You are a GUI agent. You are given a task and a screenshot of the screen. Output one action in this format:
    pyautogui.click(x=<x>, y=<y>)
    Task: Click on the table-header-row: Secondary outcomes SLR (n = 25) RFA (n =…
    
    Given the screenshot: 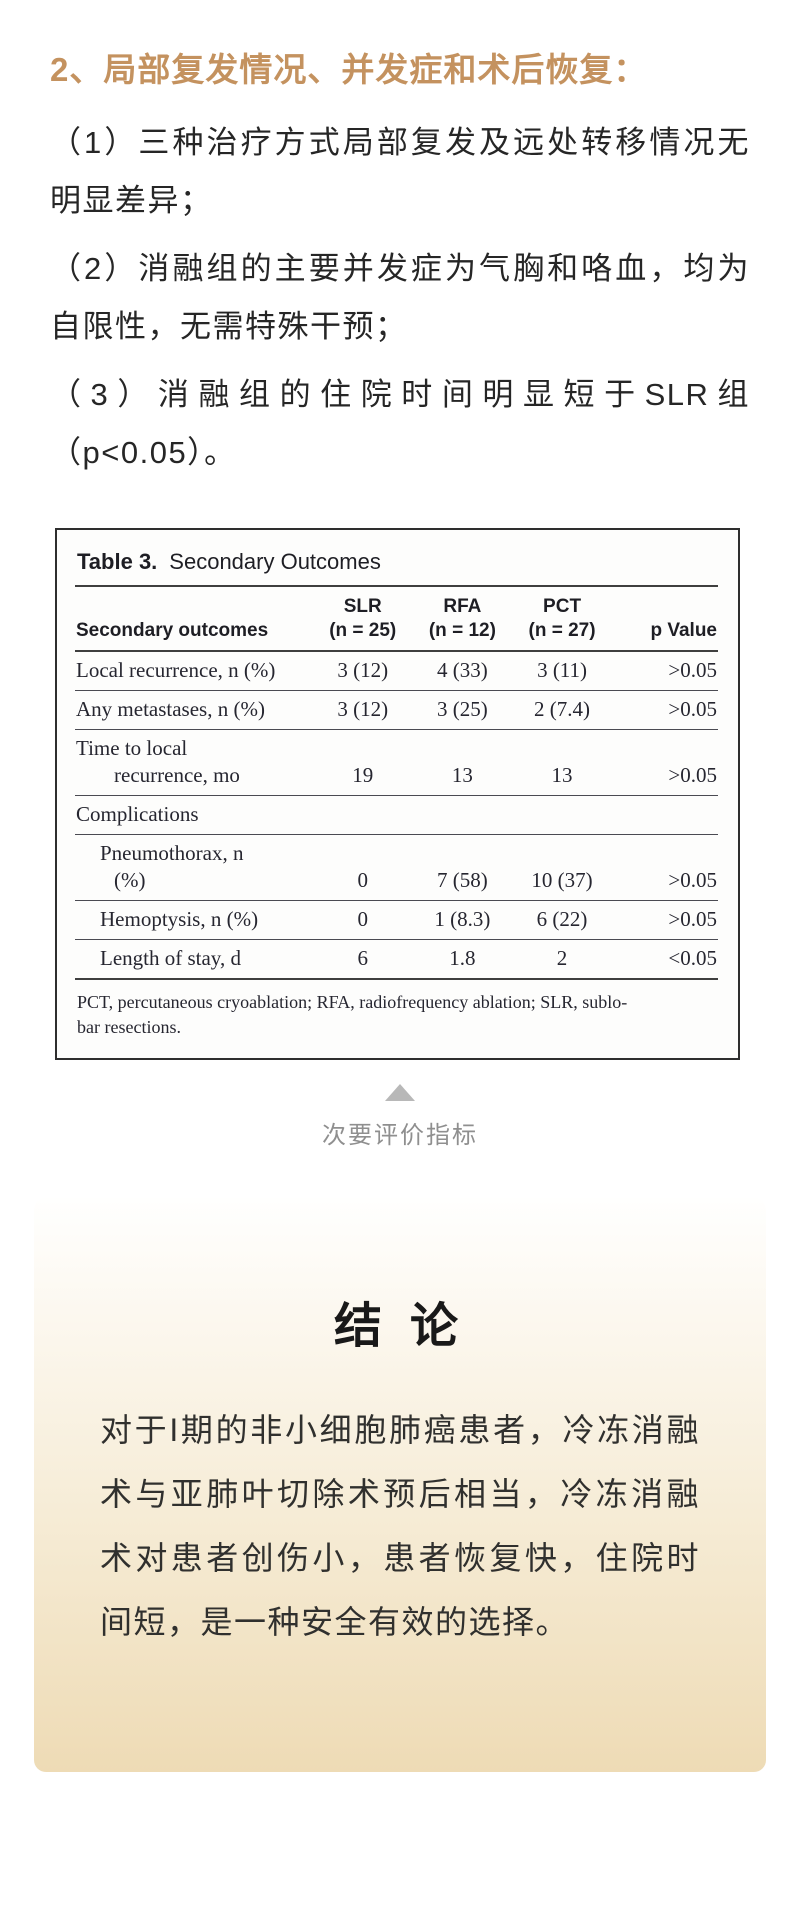 What is the action you would take?
    pyautogui.click(x=396, y=619)
    